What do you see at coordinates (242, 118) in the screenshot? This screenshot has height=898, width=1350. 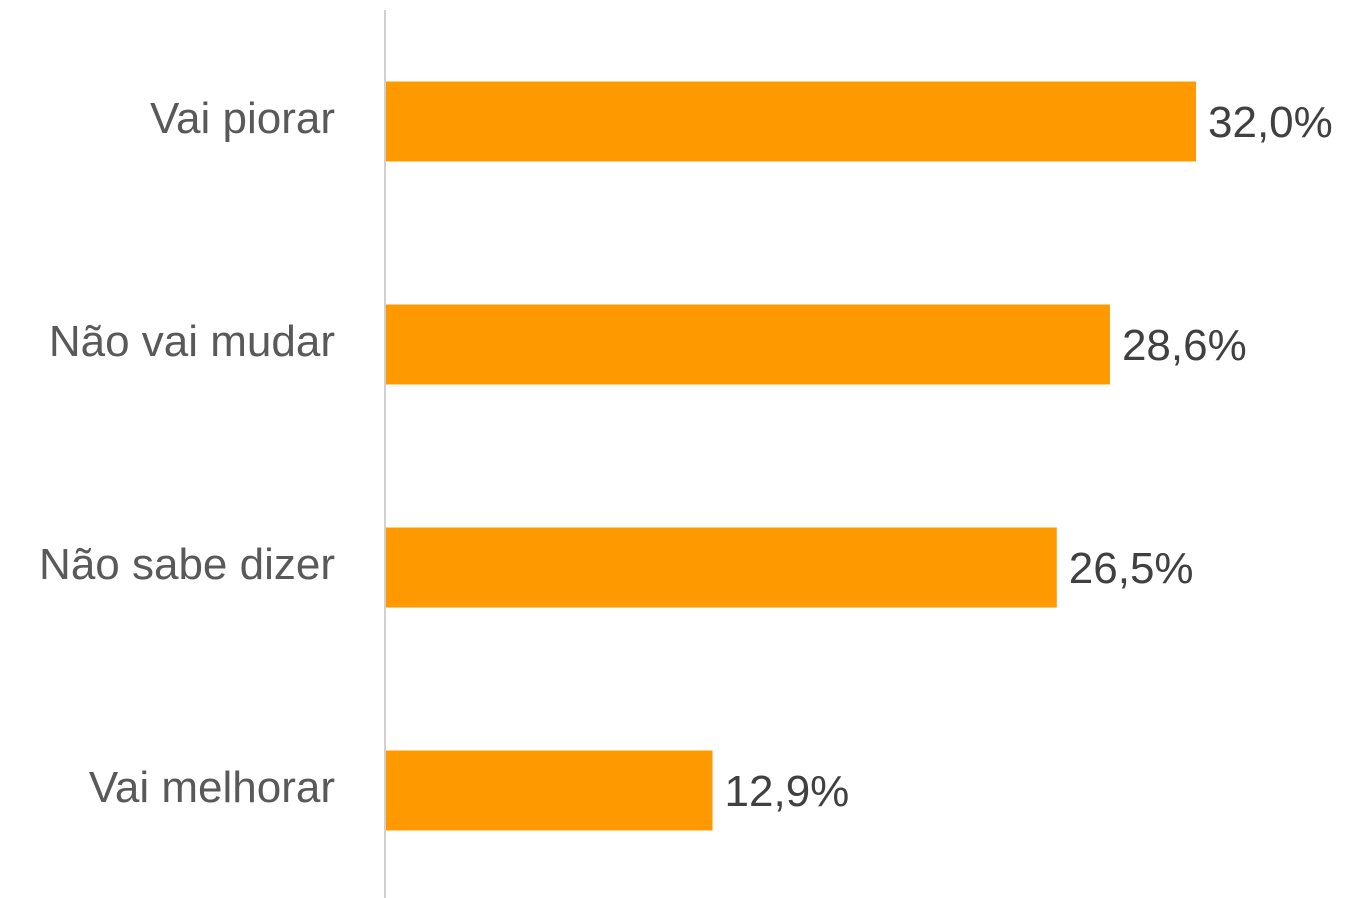 I see `y-tick-label: Vai piorar` at bounding box center [242, 118].